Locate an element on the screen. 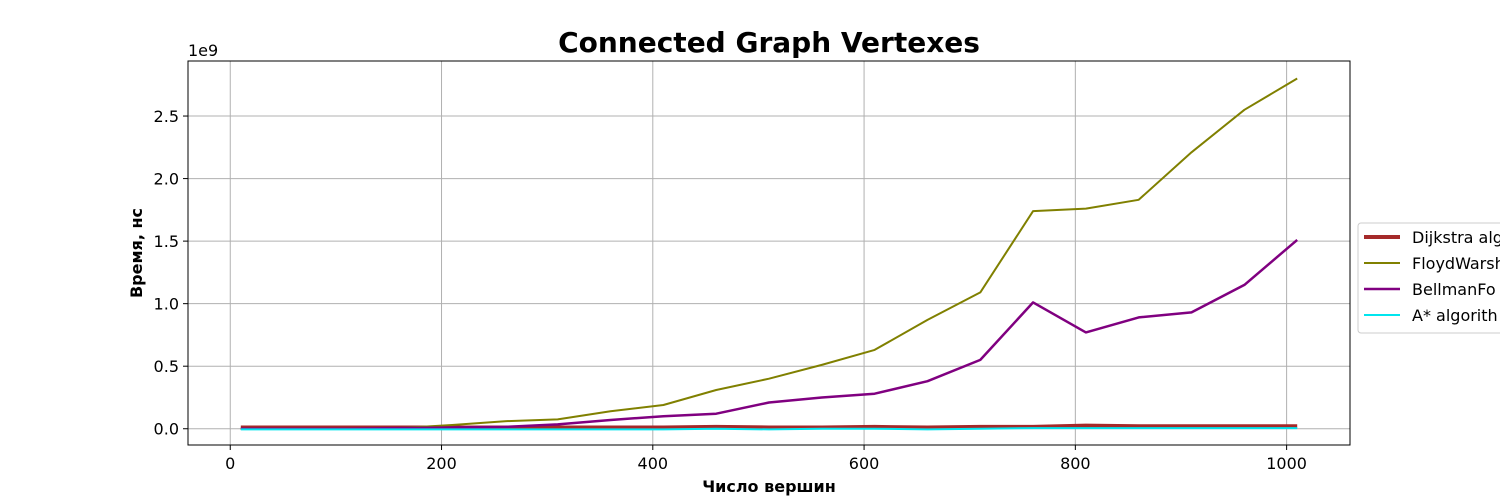  x-tick-label: 200 is located at coordinates (441, 463).